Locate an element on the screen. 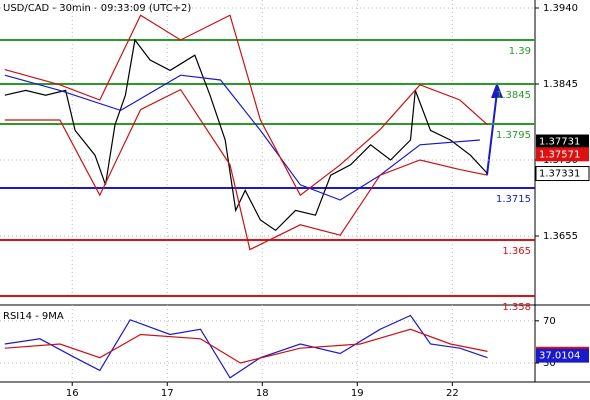  price-tag-label: 1.37571 is located at coordinates (559, 154).